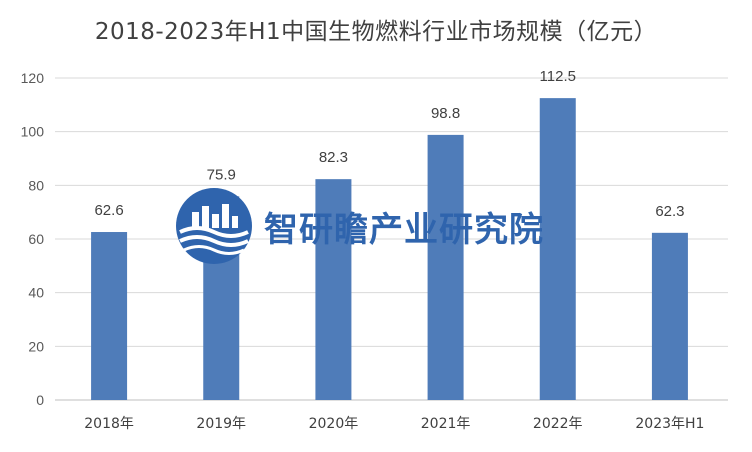 Image resolution: width=752 pixels, height=452 pixels. I want to click on x-tick-label: 2022年, so click(558, 424).